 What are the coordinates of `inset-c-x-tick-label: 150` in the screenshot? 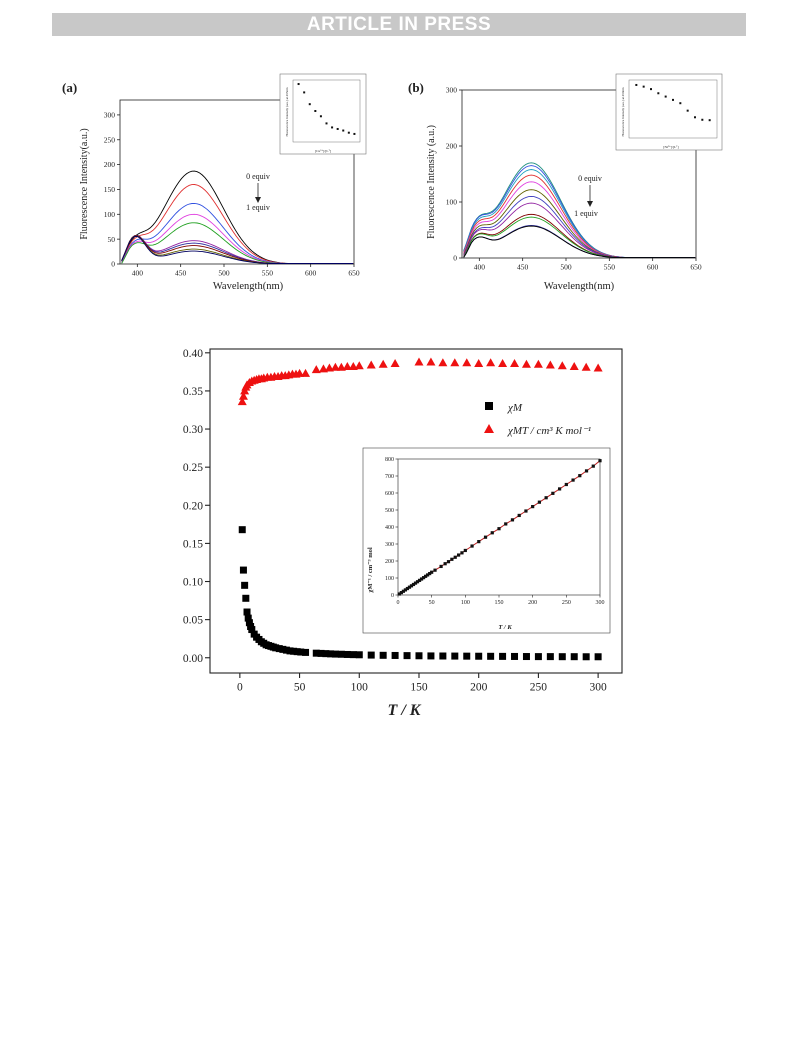 It's located at (499, 603).